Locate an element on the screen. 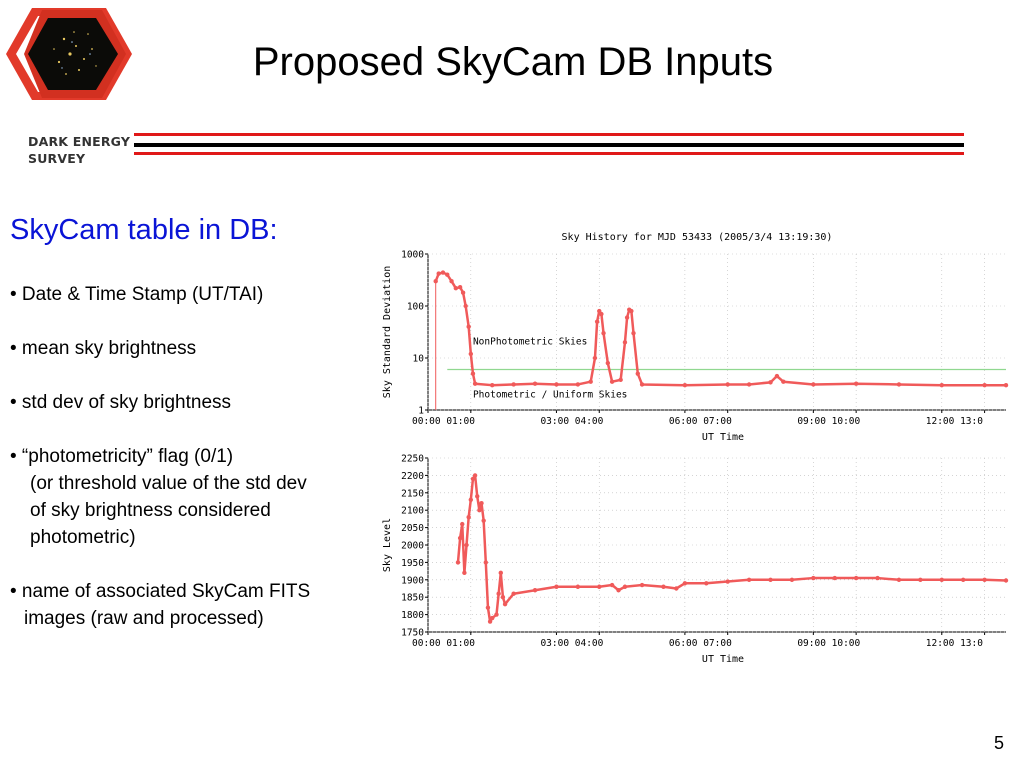  bullet-item: • Date & Time Stamp (UT/TAI) is located at coordinates (195, 294).